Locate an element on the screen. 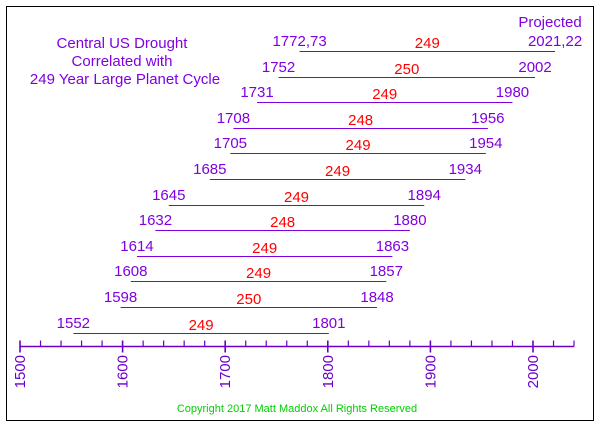 The width and height of the screenshot is (600, 433). interval-row: 1731 1980 249 is located at coordinates (384, 93).